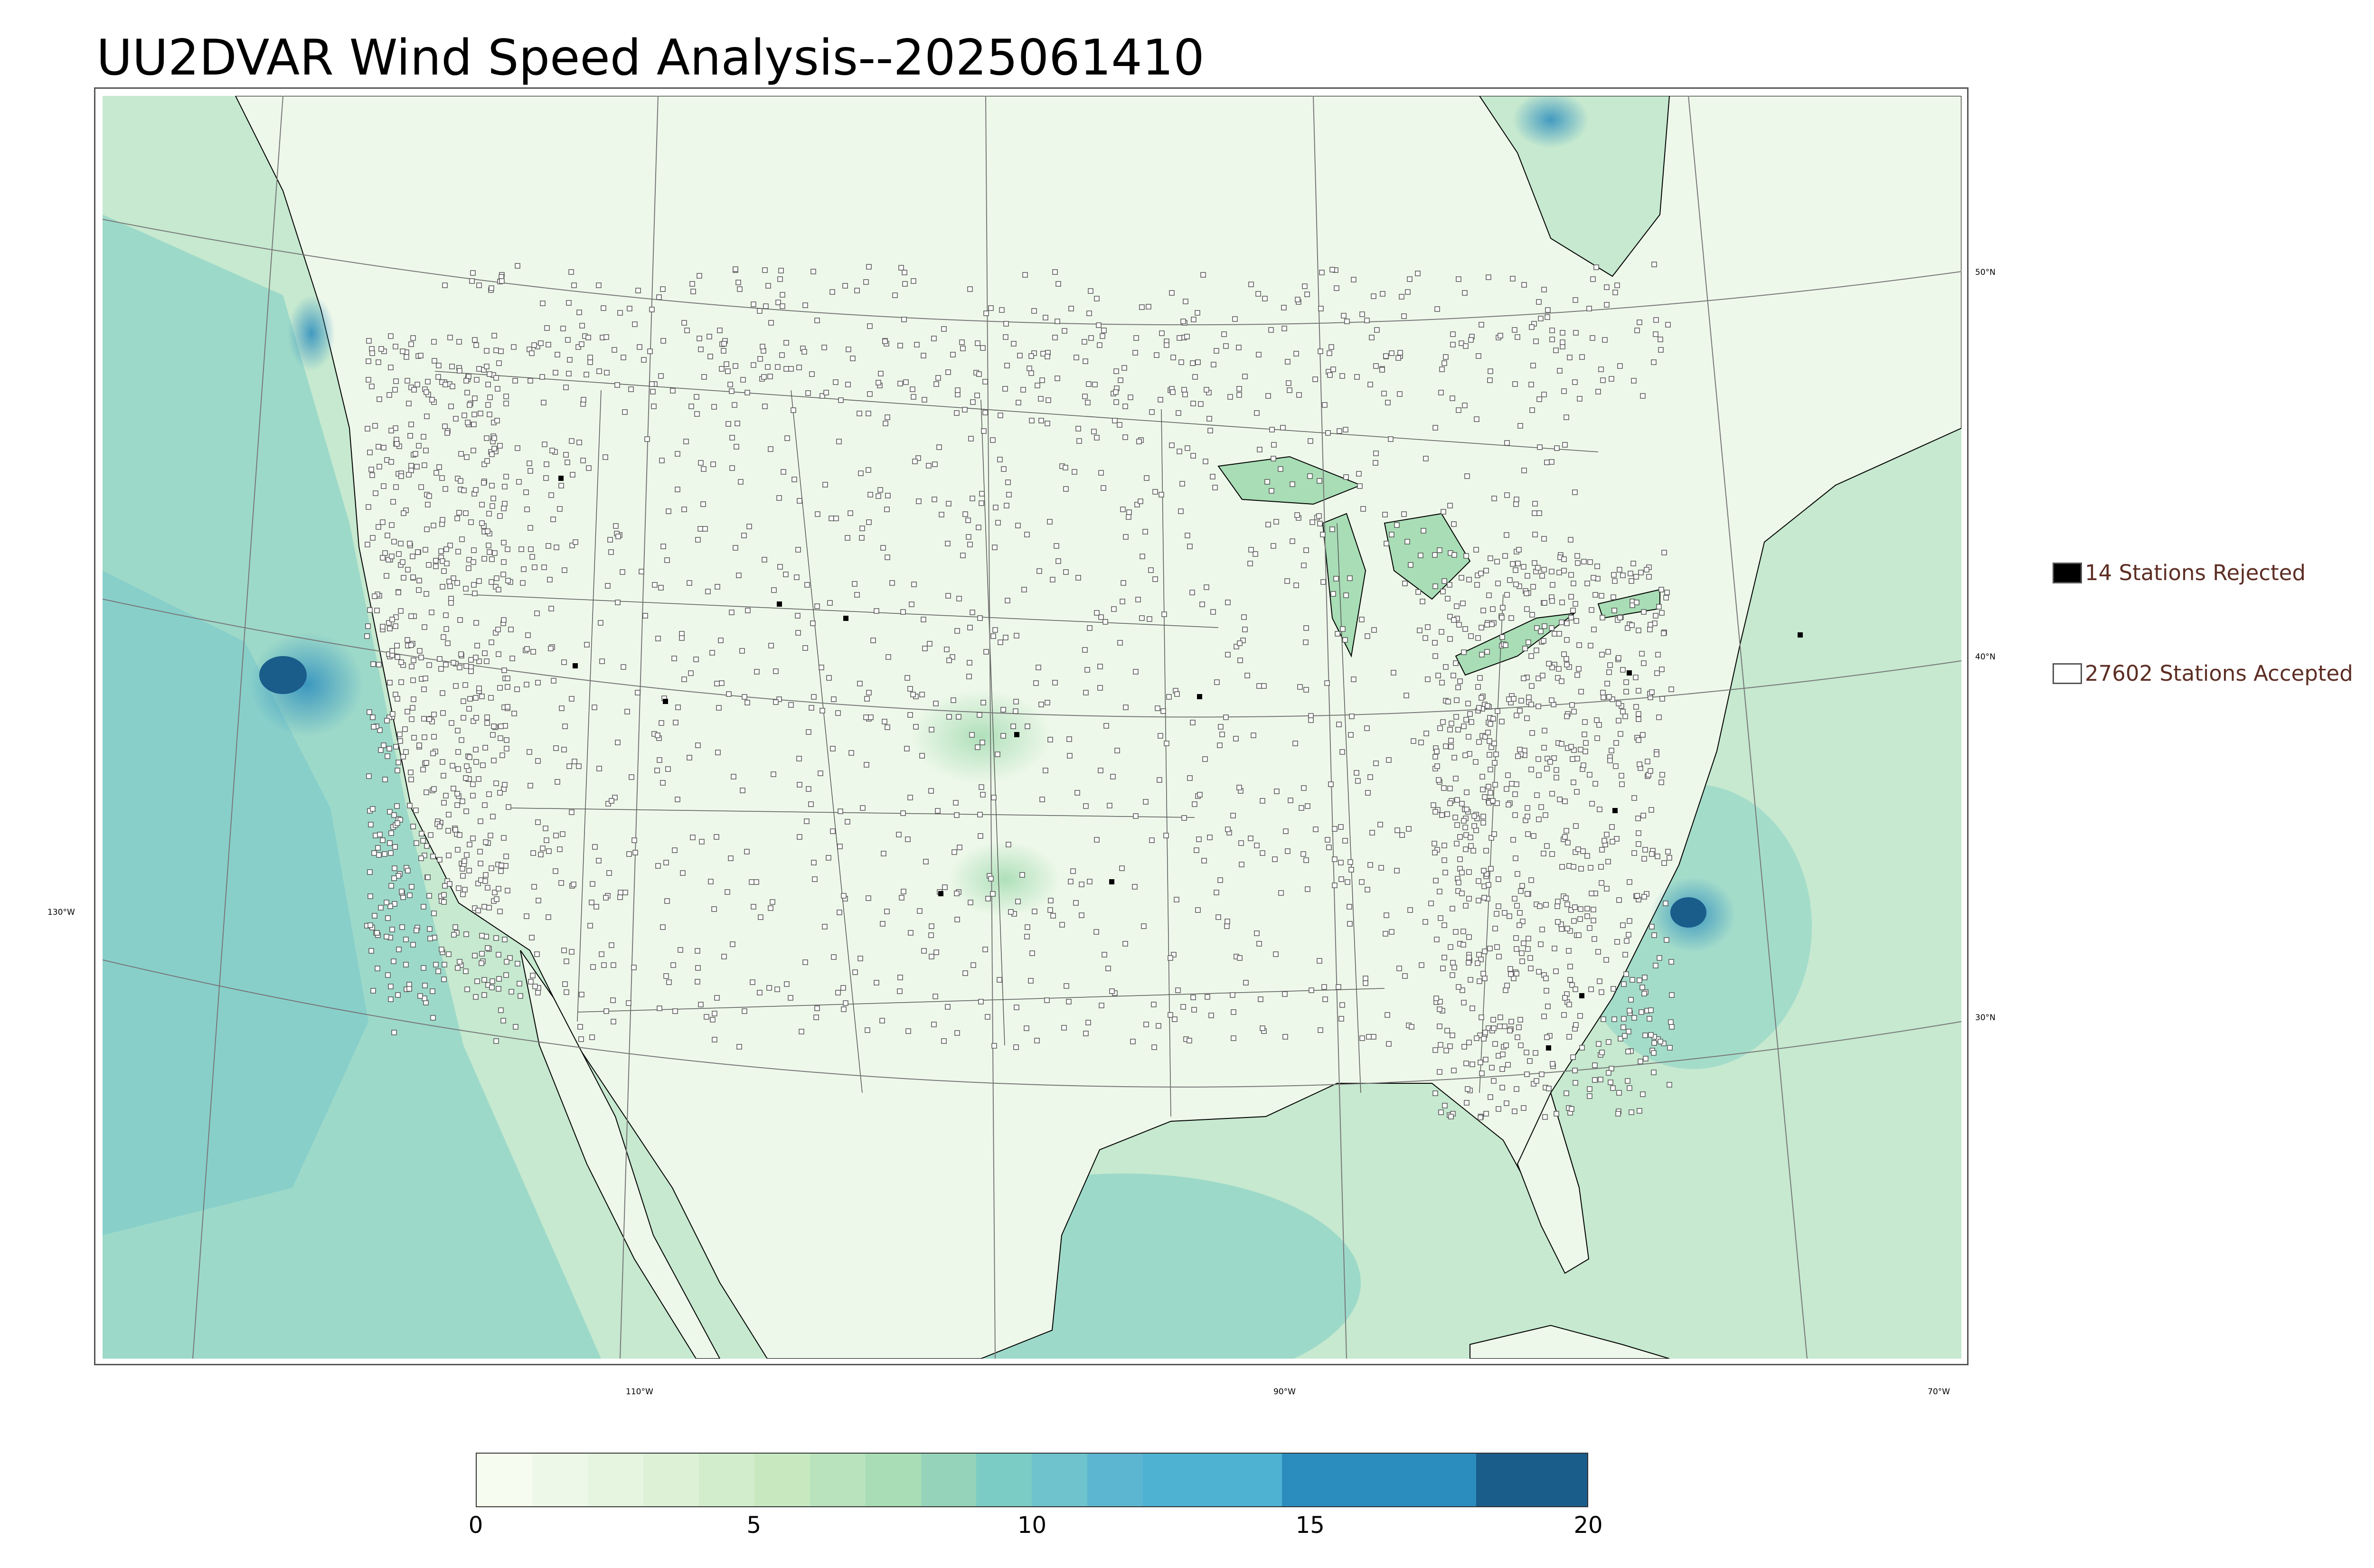 The image size is (2374, 1568). What do you see at coordinates (639, 1392) in the screenshot?
I see `lon-label-110w: 110°W` at bounding box center [639, 1392].